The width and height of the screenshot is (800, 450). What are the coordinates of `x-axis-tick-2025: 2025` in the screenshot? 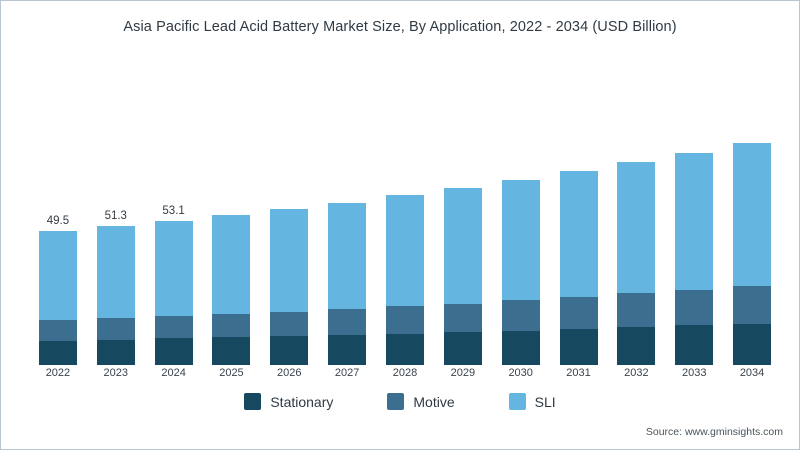 It's located at (231, 373).